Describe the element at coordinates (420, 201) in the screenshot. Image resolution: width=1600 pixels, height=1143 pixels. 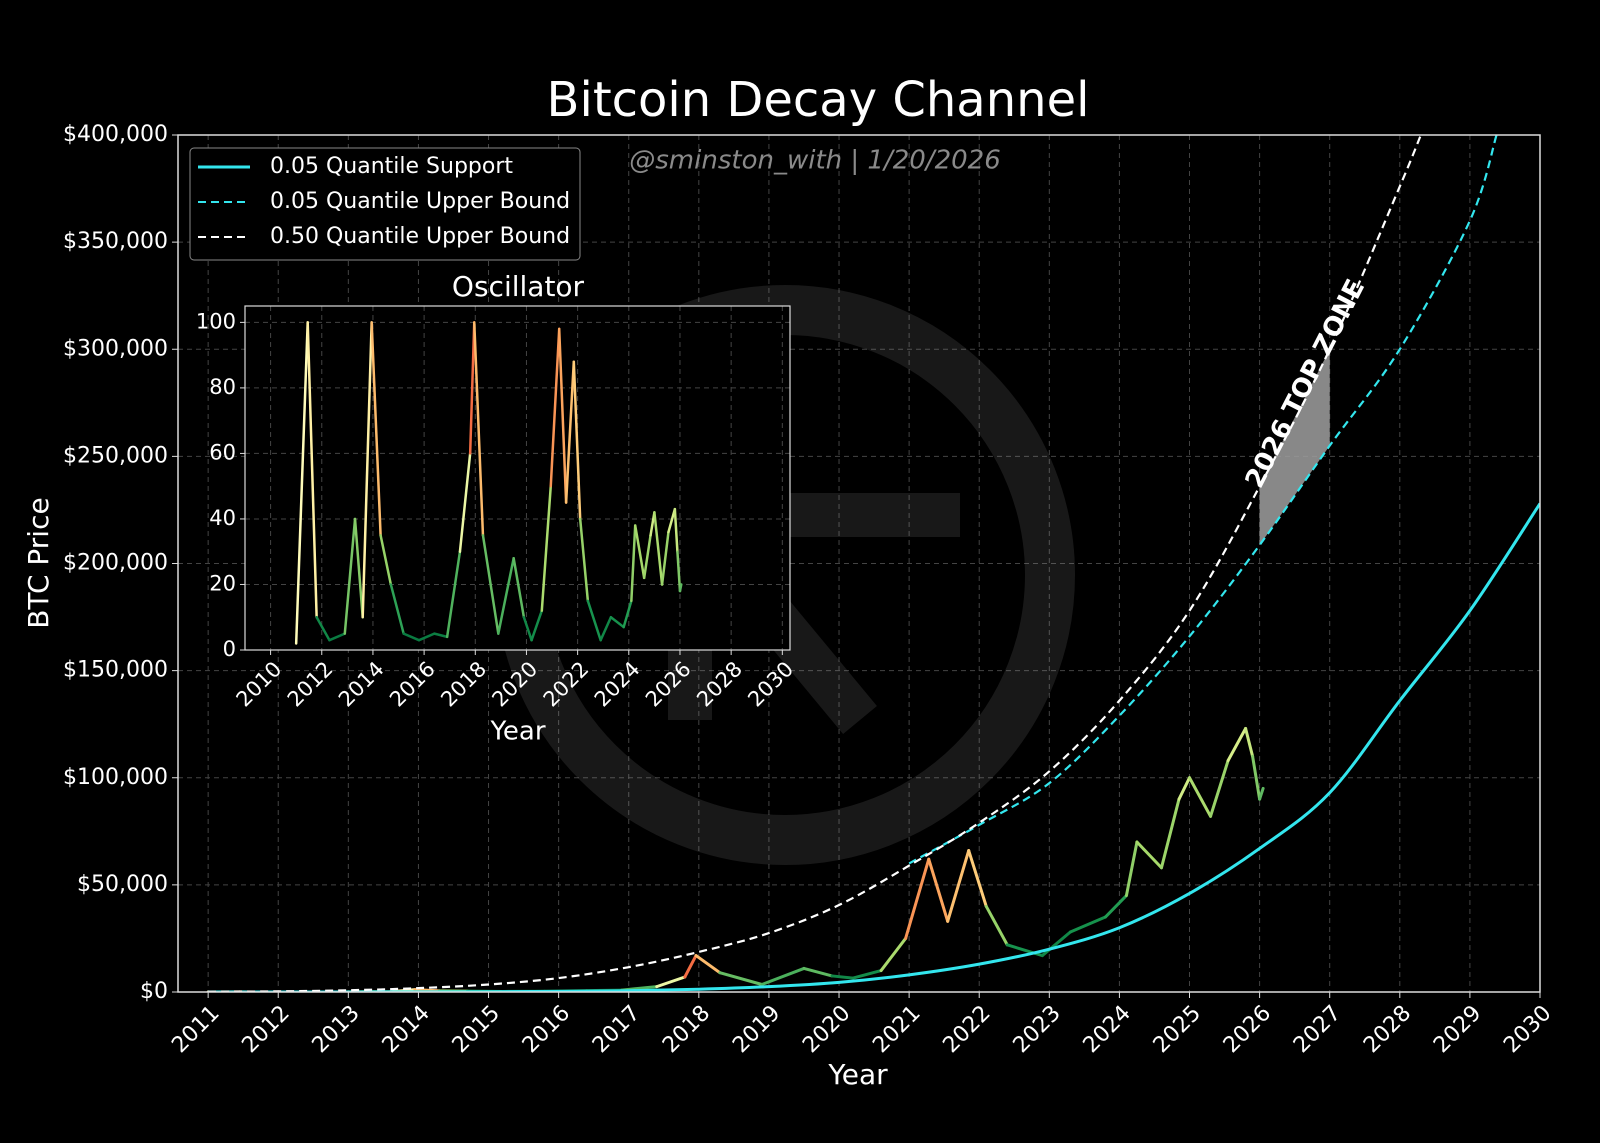
I see `legend-label: 0.05 Quantile Upper Bound` at that location.